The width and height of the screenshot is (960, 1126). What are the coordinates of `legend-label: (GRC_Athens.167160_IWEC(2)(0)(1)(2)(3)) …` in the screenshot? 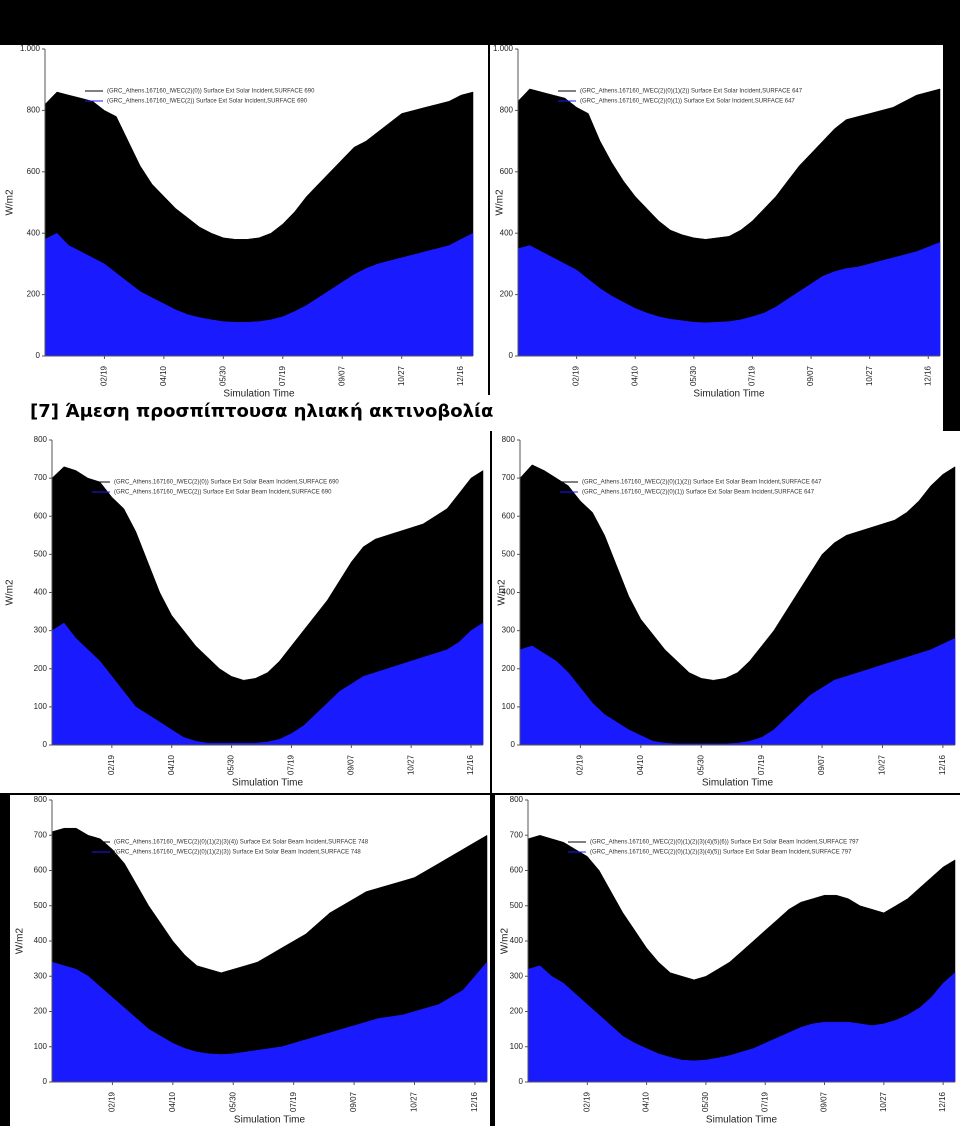 It's located at (237, 853).